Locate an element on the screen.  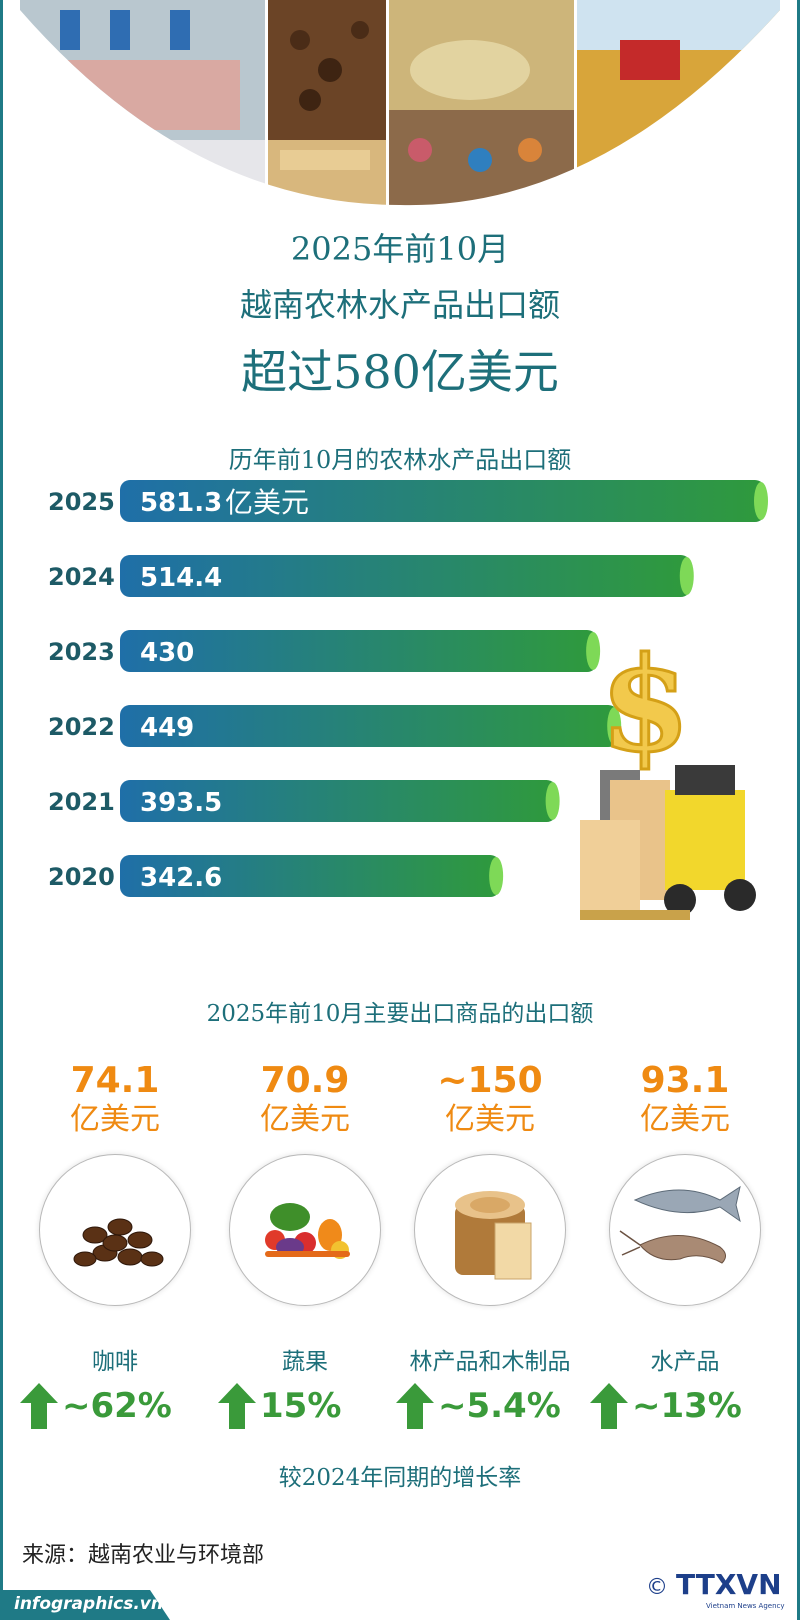
bar-year-label: 2024 is located at coordinates (81, 577).